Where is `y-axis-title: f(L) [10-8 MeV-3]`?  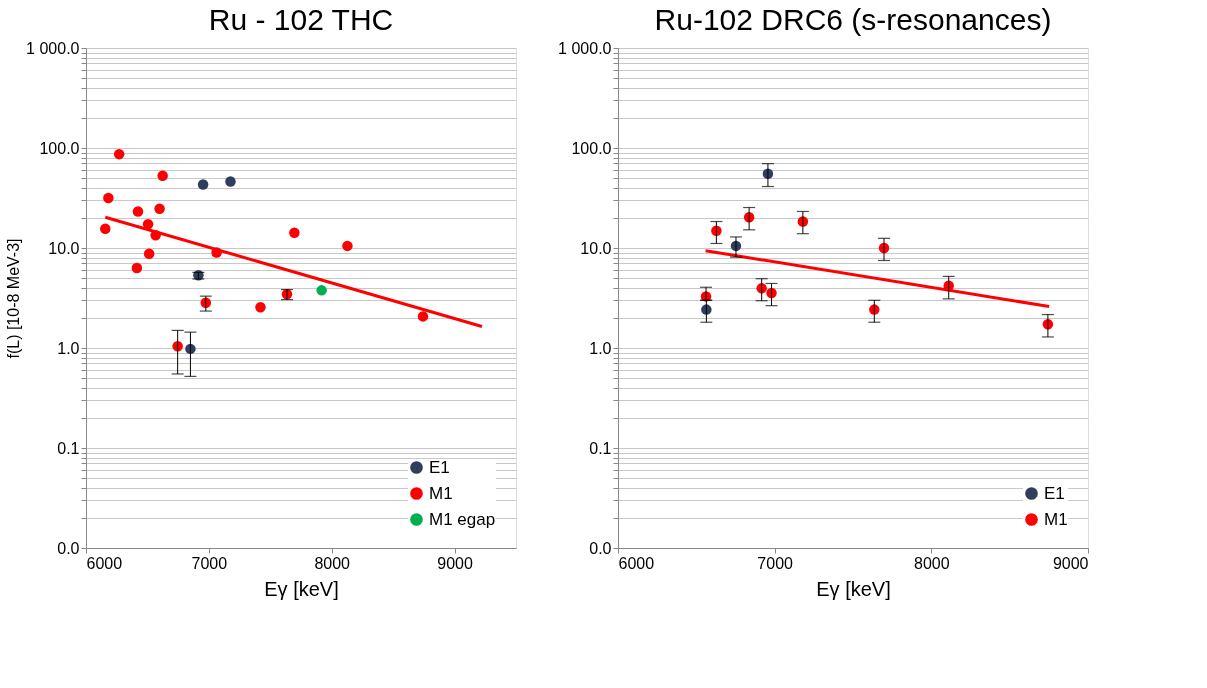 y-axis-title: f(L) [10-8 MeV-3] is located at coordinates (14, 298).